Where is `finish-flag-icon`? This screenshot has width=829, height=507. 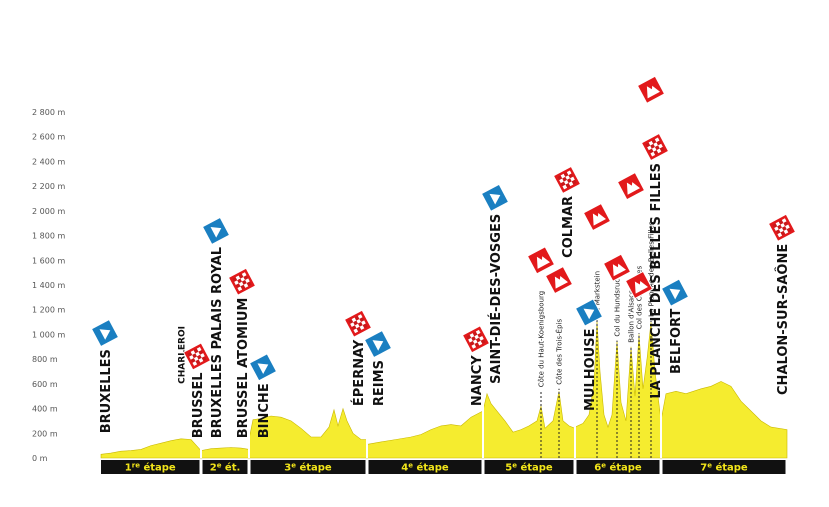 finish-flag-icon is located at coordinates (476, 339).